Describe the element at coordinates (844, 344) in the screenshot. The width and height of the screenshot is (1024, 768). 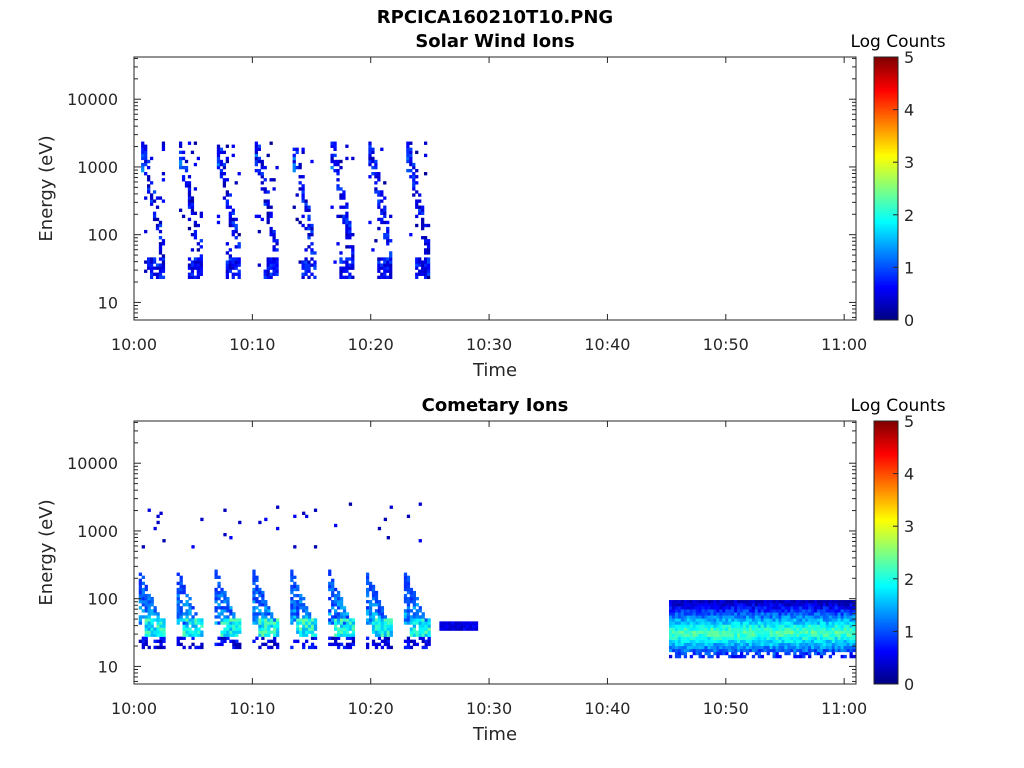
I see `sw-x-tick-label: 11:00` at that location.